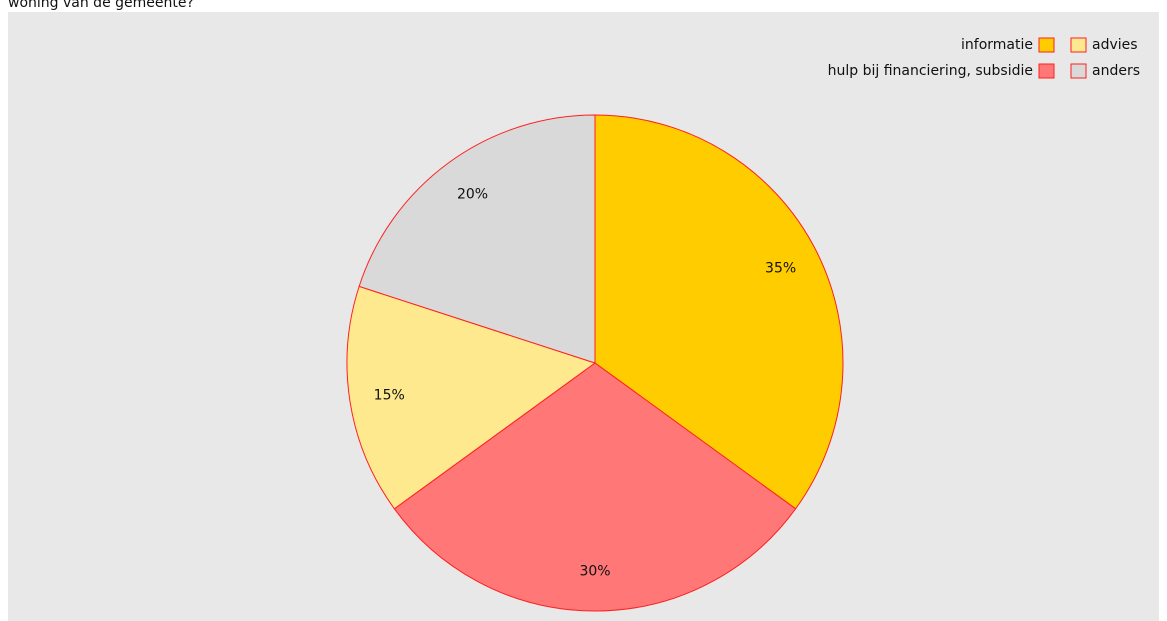 This screenshot has width=1167, height=621. I want to click on legend-label: informatie, so click(997, 45).